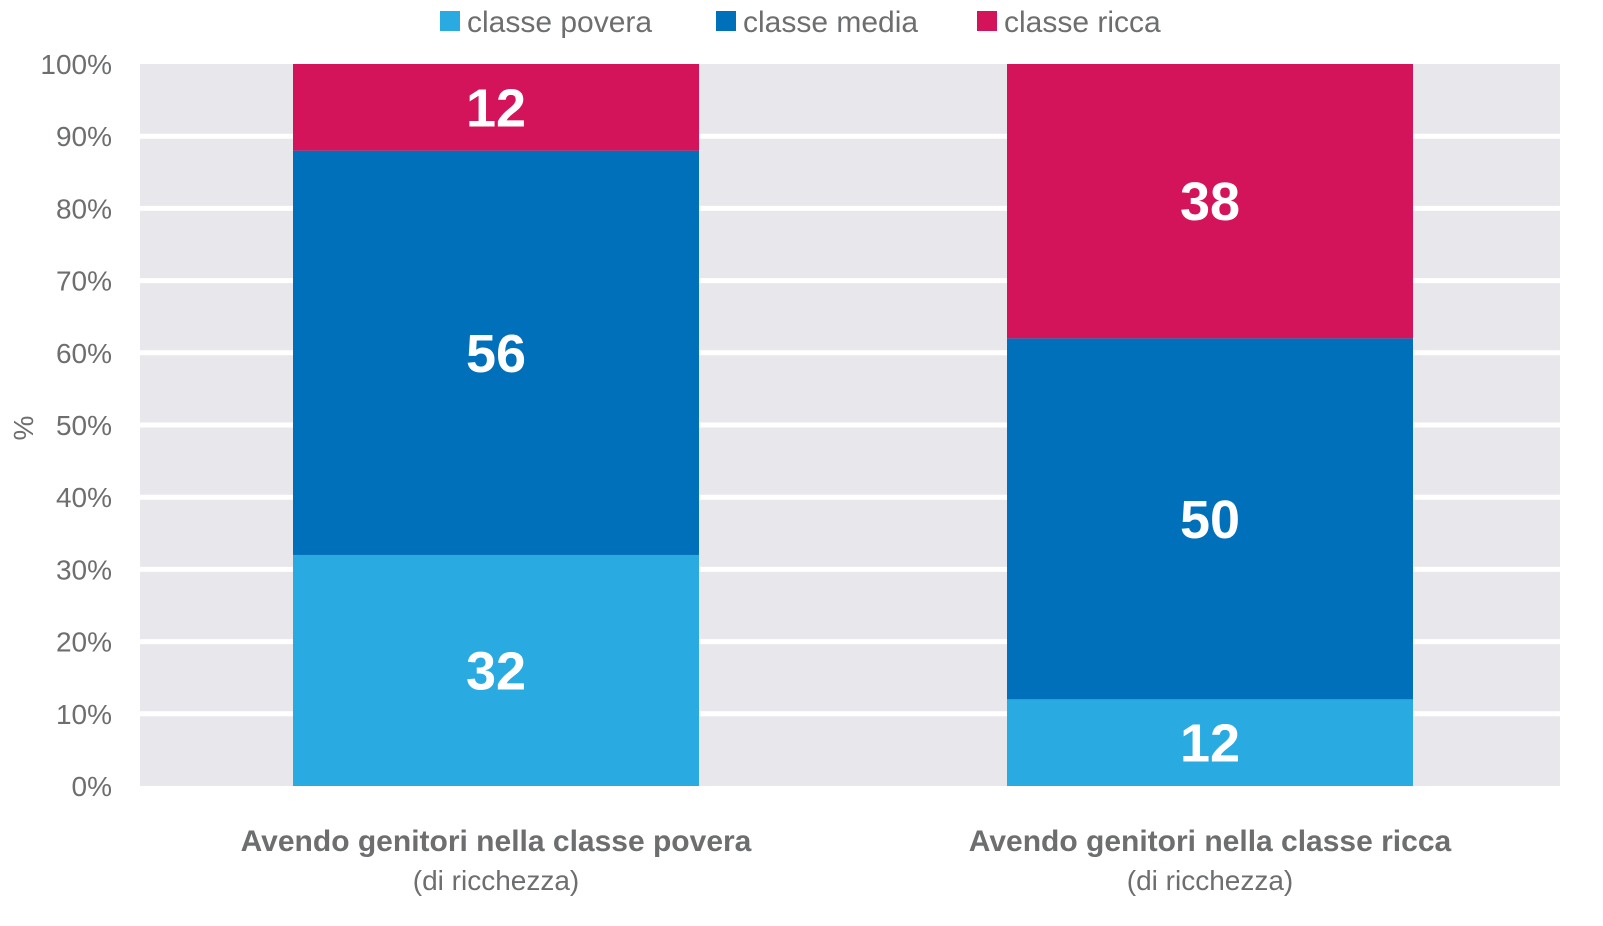  Describe the element at coordinates (84, 425) in the screenshot. I see `y-tick-label: 50%` at that location.